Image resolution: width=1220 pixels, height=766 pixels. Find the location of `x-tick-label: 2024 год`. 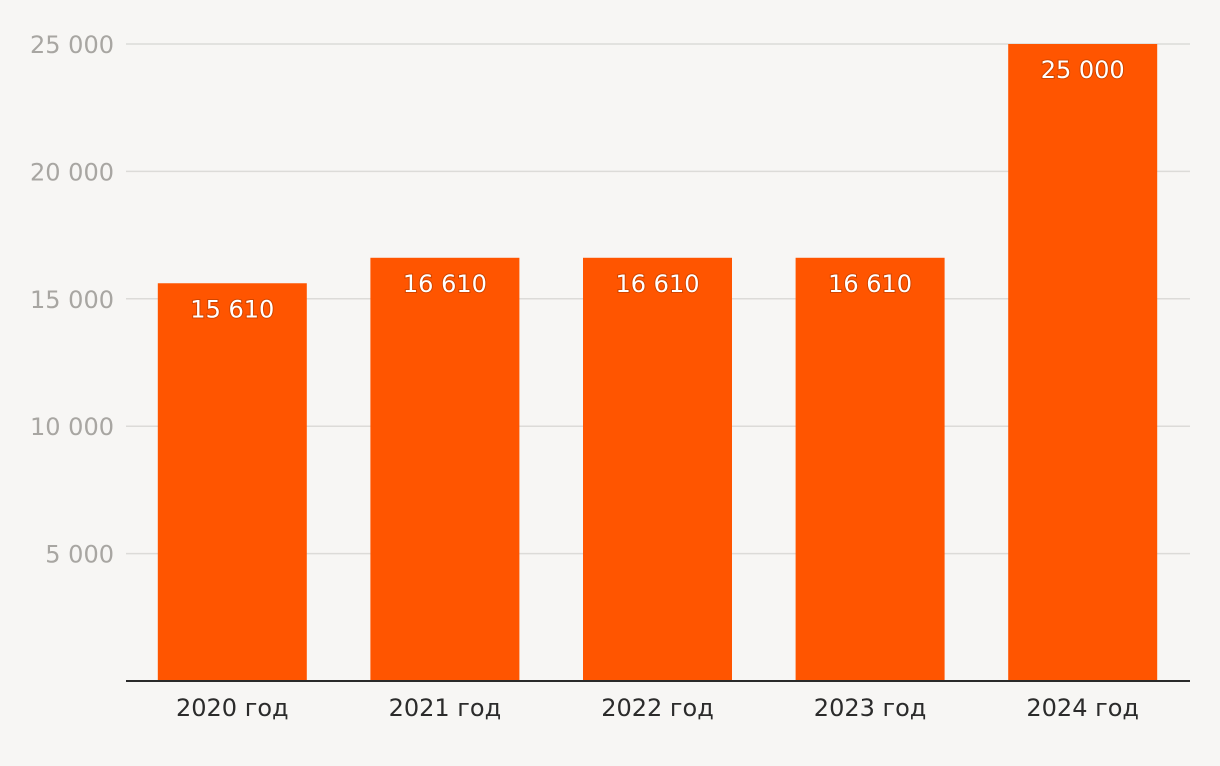

x-tick-label: 2024 год is located at coordinates (1082, 708).